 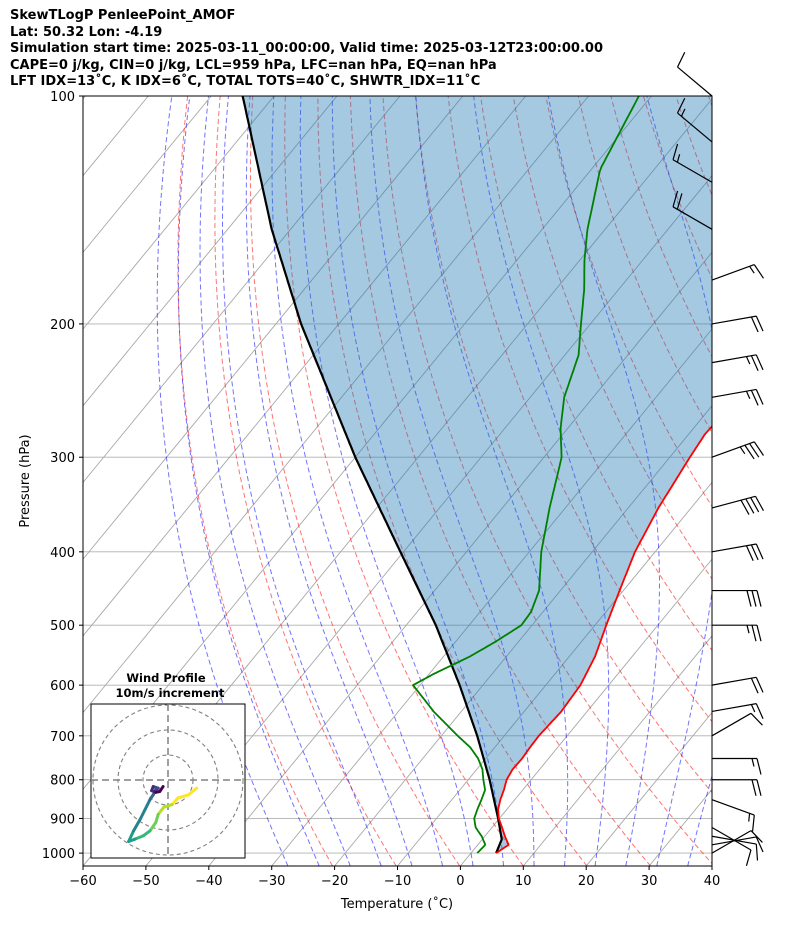 What do you see at coordinates (62, 553) in the screenshot?
I see `y-tick-label: 400` at bounding box center [62, 553].